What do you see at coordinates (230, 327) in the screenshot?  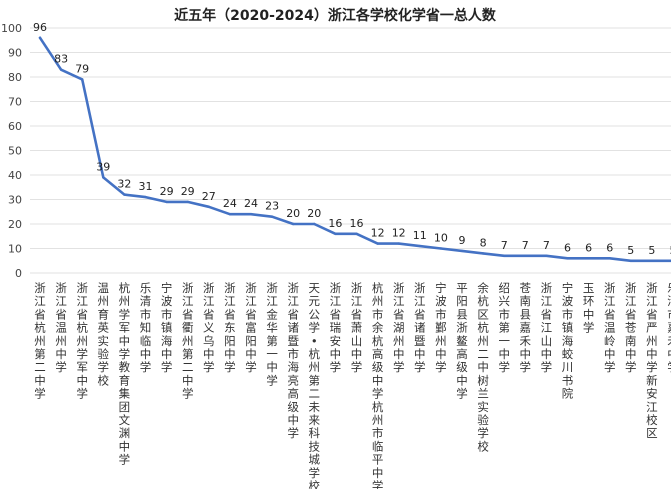 I see `x-tick-label: 浙江省东阳中学` at bounding box center [230, 327].